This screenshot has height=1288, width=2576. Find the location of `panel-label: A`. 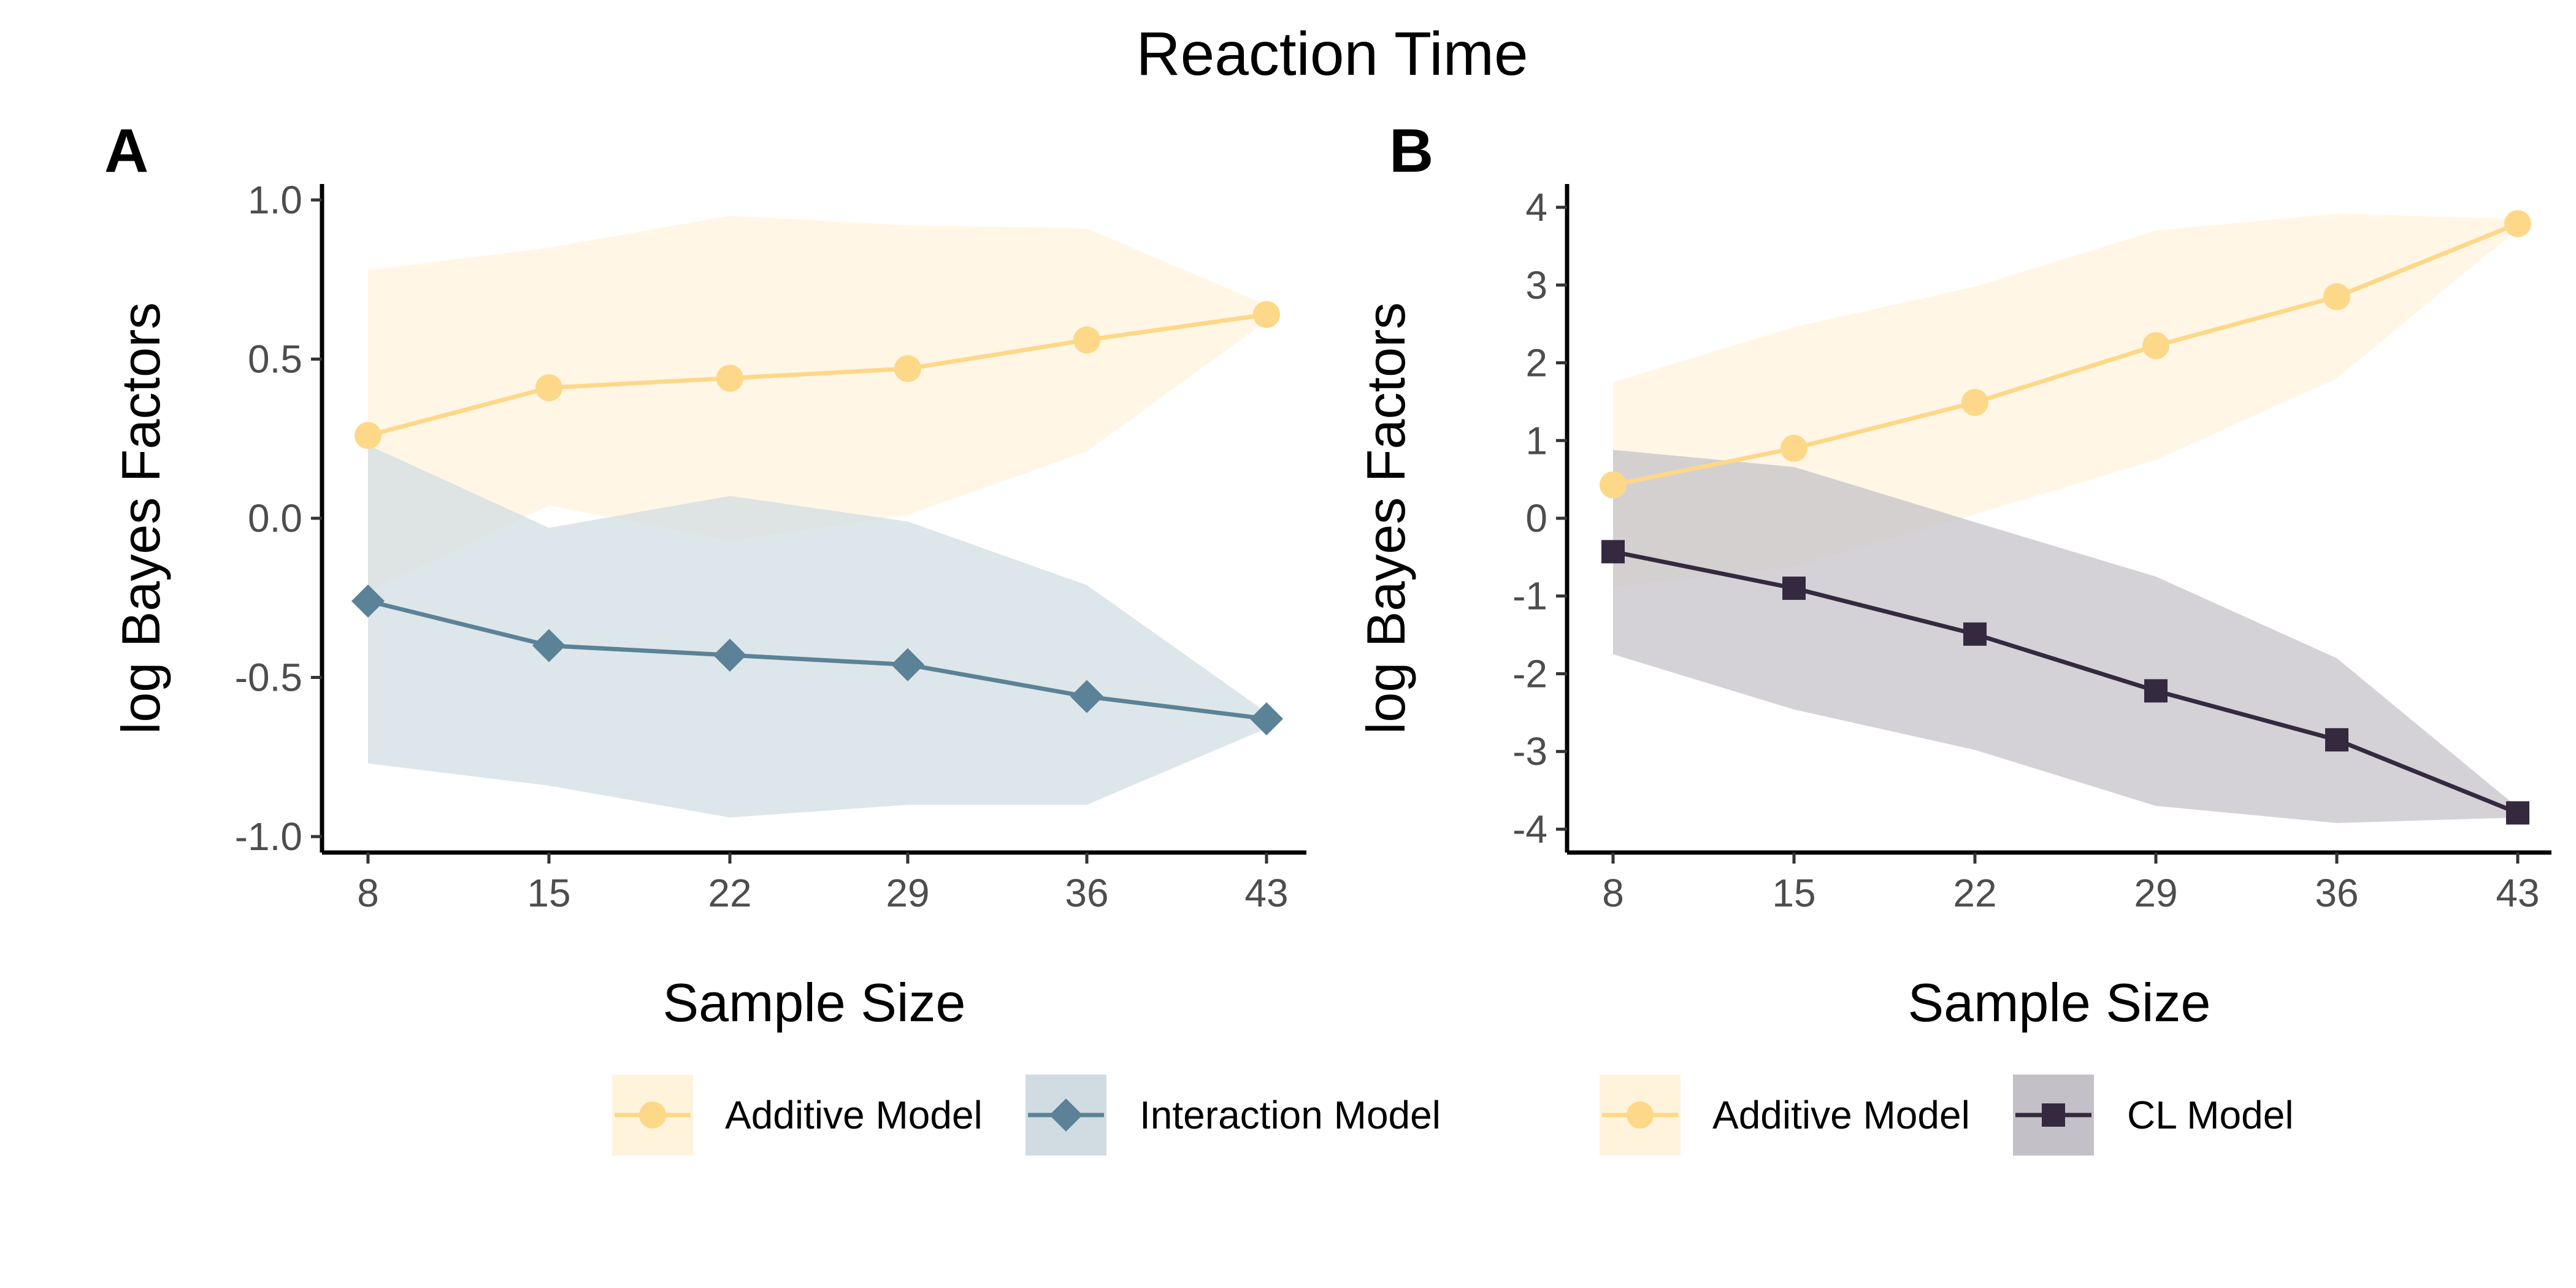

panel-label: A is located at coordinates (126, 151).